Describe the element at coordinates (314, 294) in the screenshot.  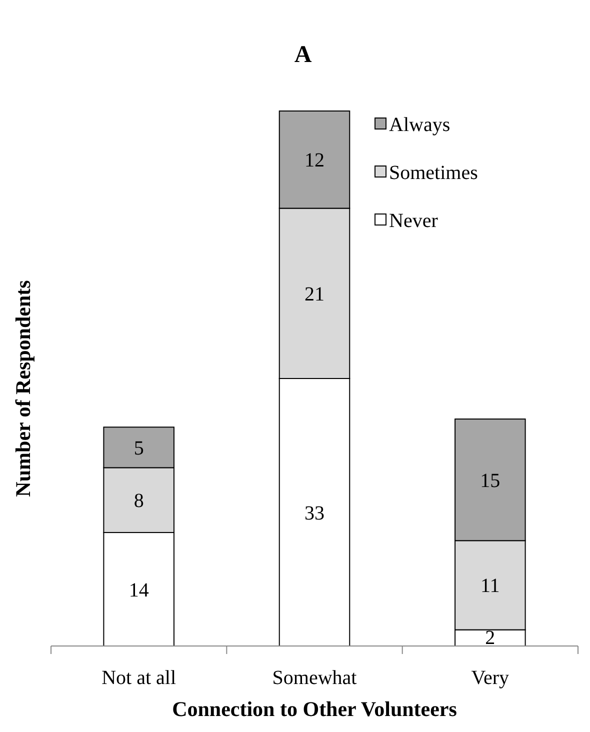
I see `data-label: 21` at that location.